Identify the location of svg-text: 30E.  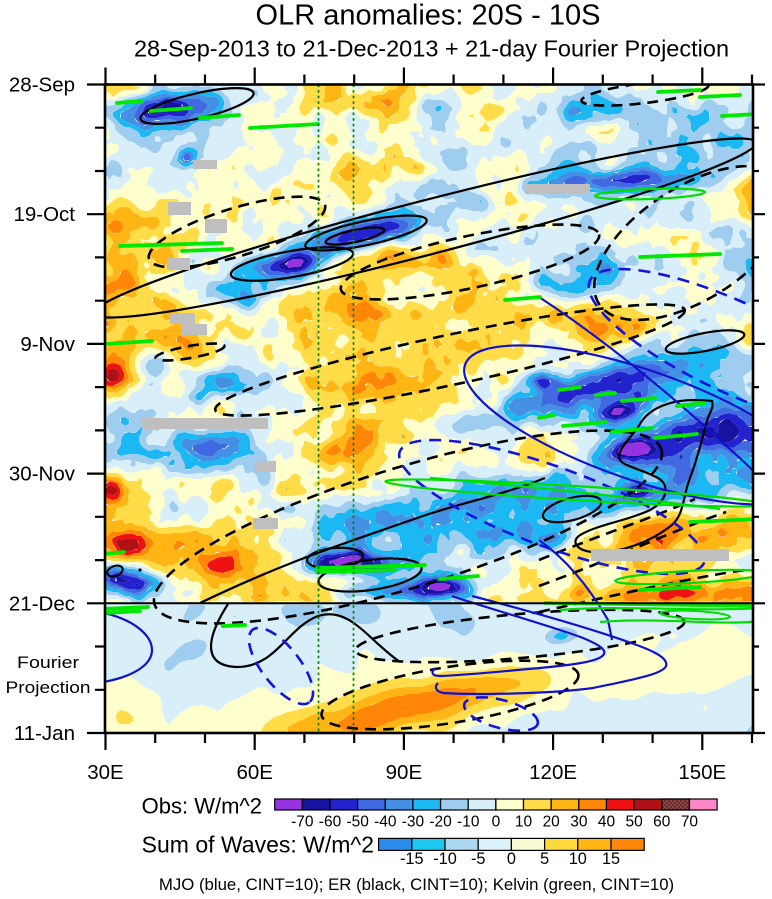
(105, 772).